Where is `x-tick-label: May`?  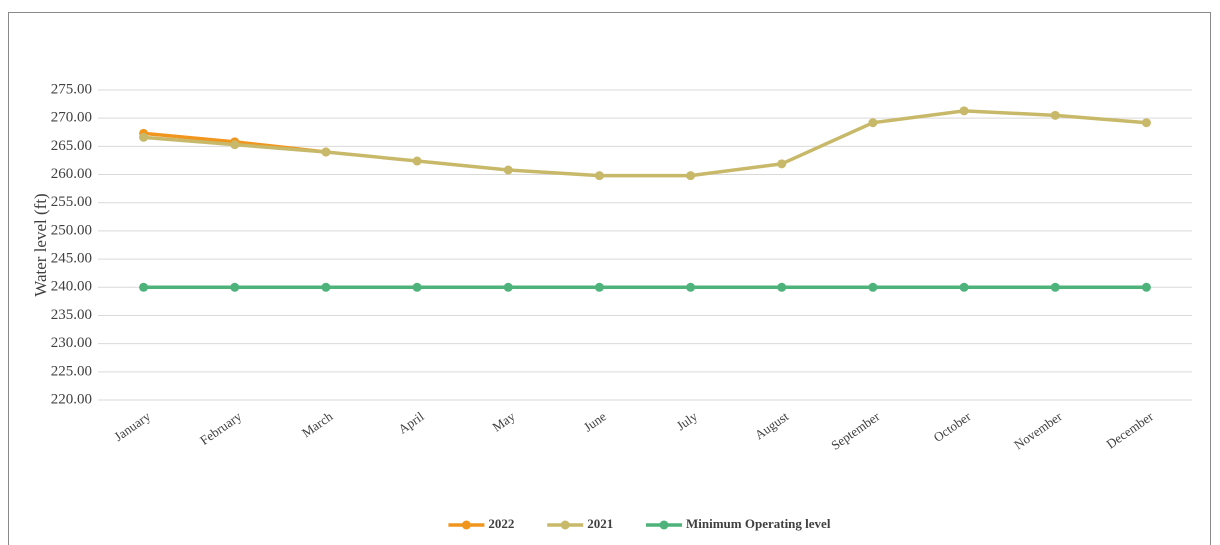
x-tick-label: May is located at coordinates (504, 421).